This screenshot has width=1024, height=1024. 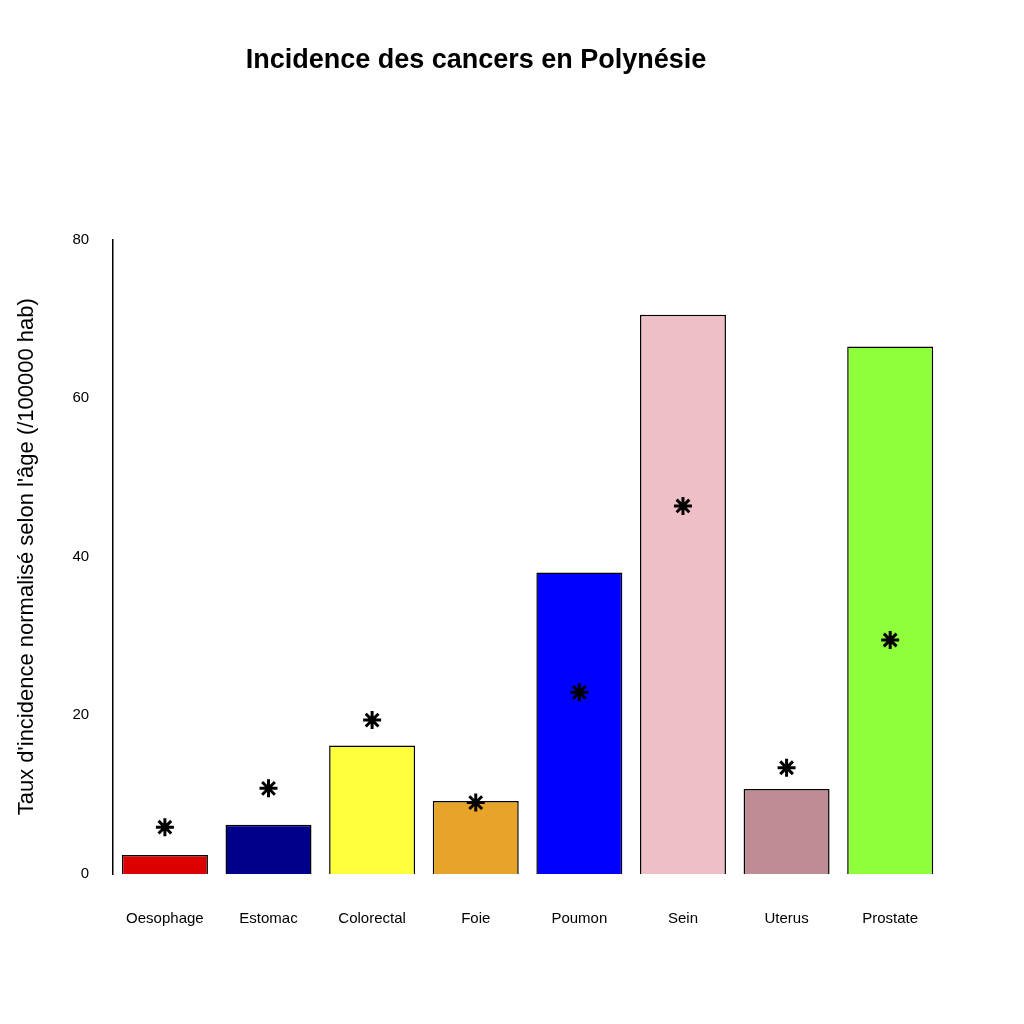 What do you see at coordinates (81, 397) in the screenshot?
I see `y-tick-label: 60` at bounding box center [81, 397].